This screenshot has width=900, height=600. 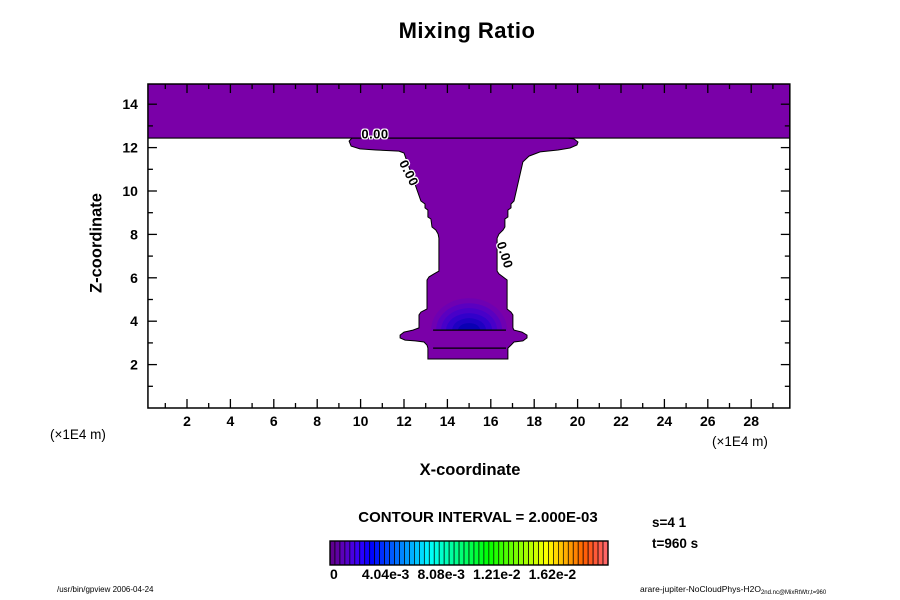 What do you see at coordinates (187, 421) in the screenshot?
I see `x-tick-label: 2` at bounding box center [187, 421].